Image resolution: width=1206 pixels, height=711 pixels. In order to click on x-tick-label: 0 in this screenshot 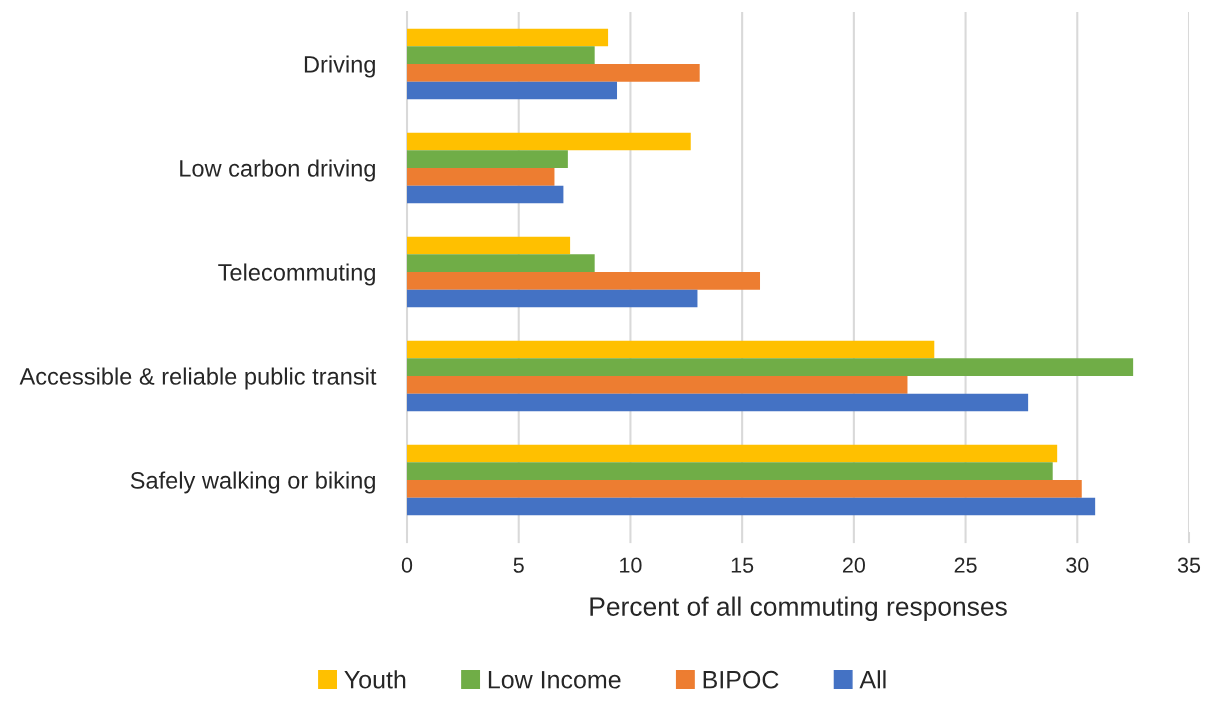, I will do `click(407, 565)`.